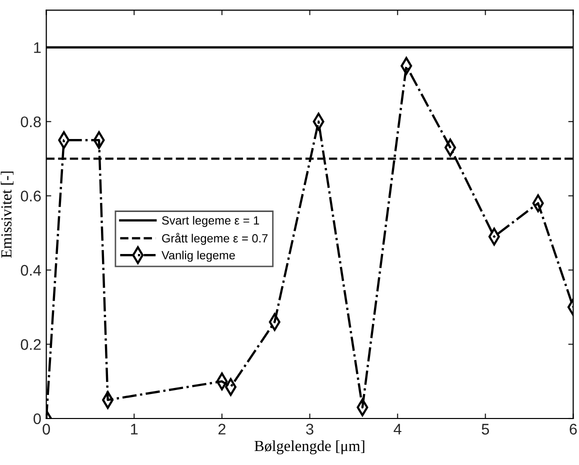  What do you see at coordinates (486, 429) in the screenshot?
I see `x-tick-label: 5` at bounding box center [486, 429].